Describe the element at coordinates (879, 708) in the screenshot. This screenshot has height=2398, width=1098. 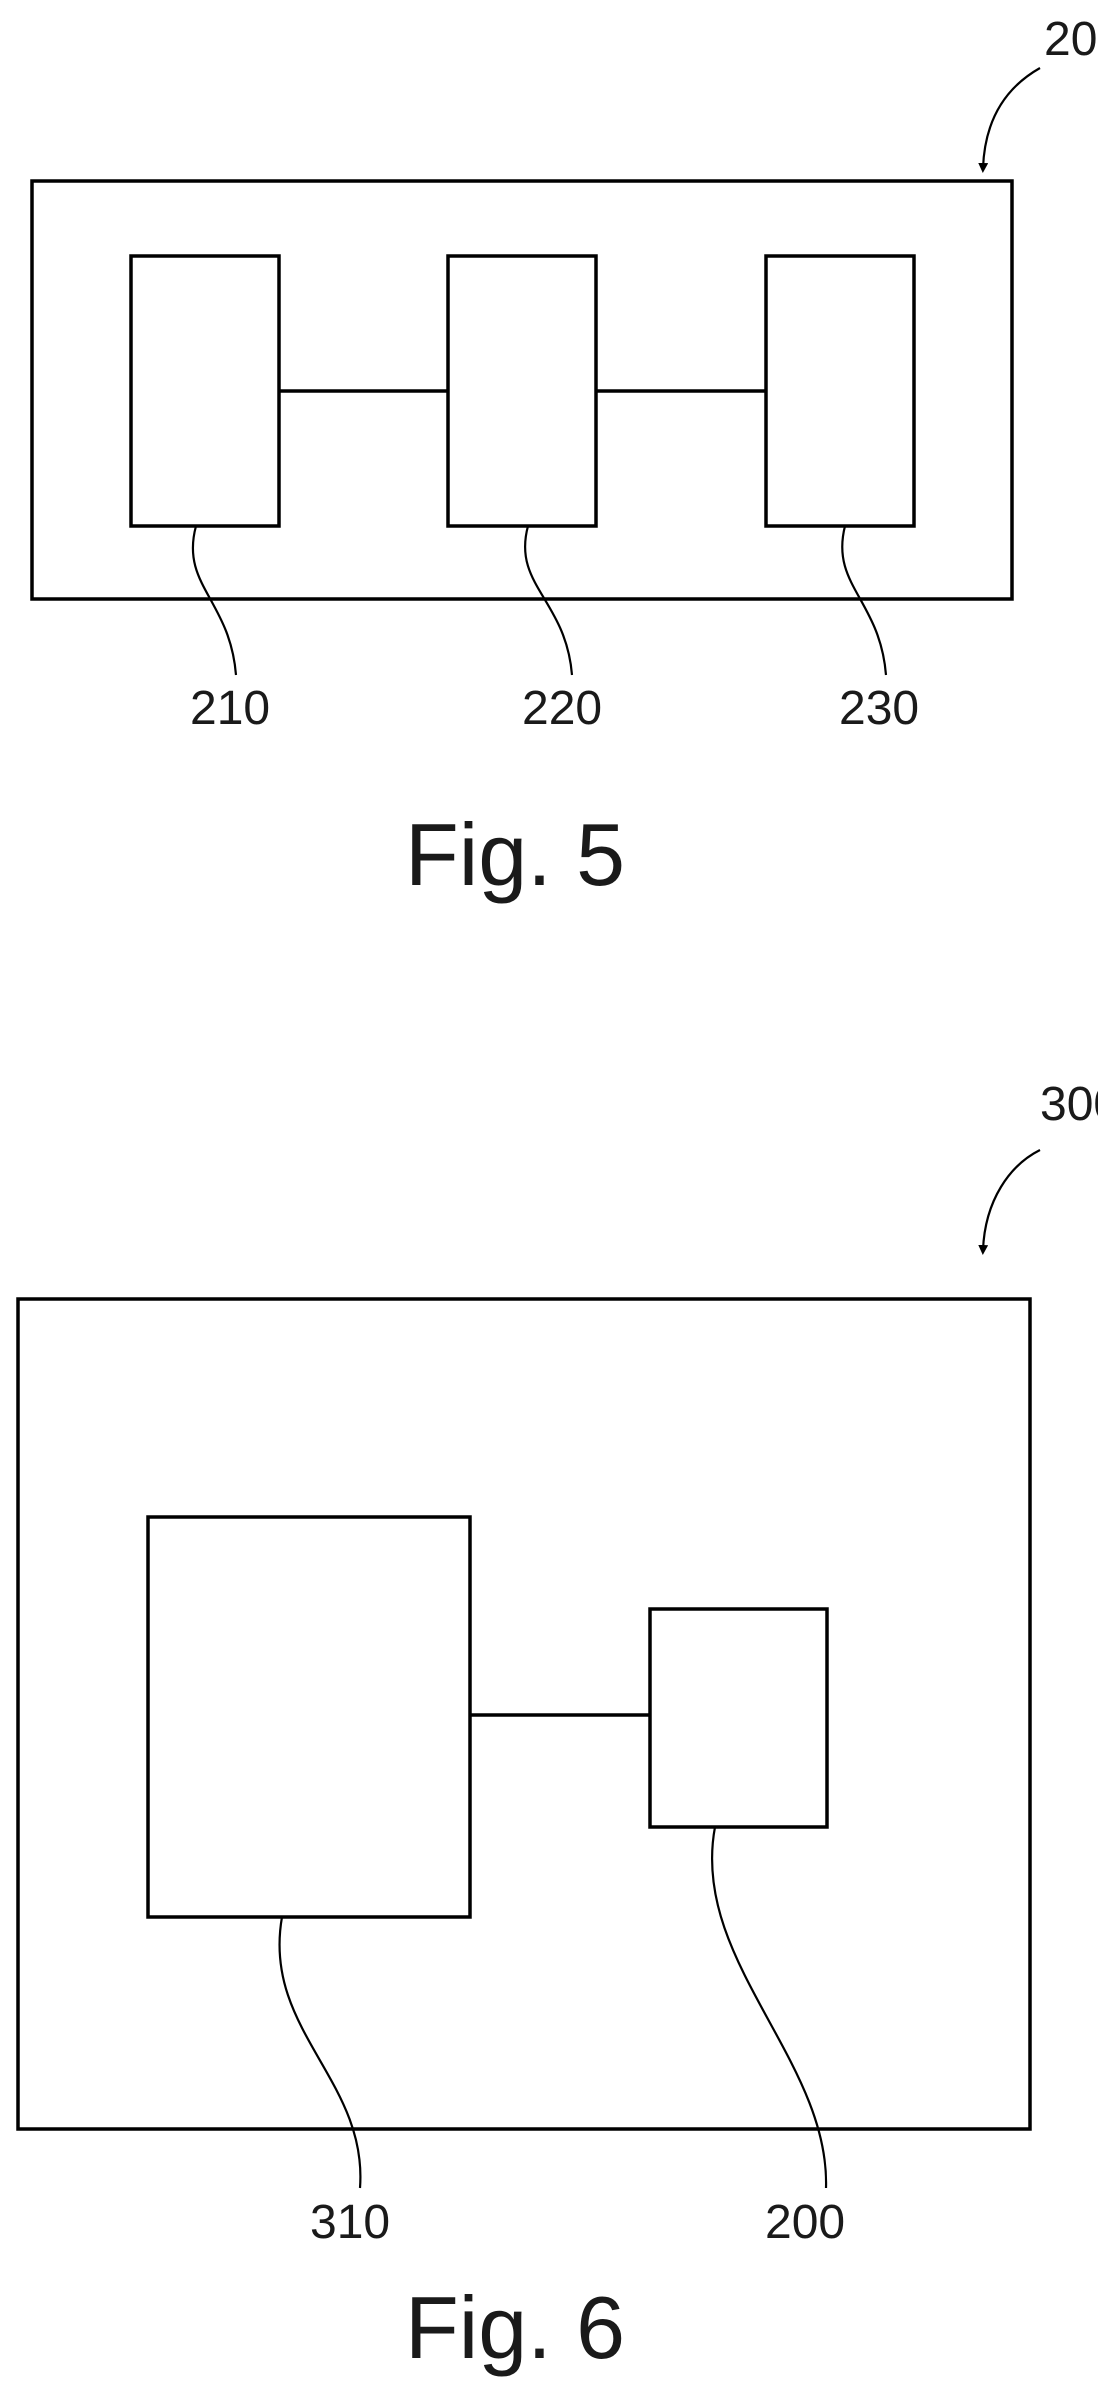
I see `component-230-ref: 230` at that location.